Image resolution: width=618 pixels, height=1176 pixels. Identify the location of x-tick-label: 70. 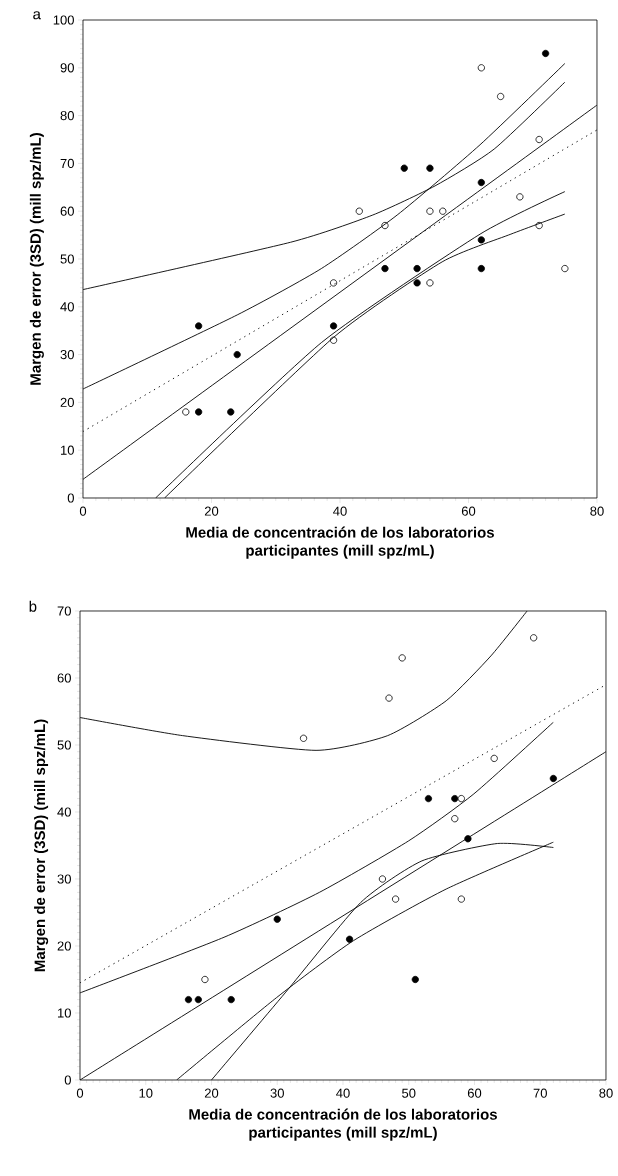
(540, 1093).